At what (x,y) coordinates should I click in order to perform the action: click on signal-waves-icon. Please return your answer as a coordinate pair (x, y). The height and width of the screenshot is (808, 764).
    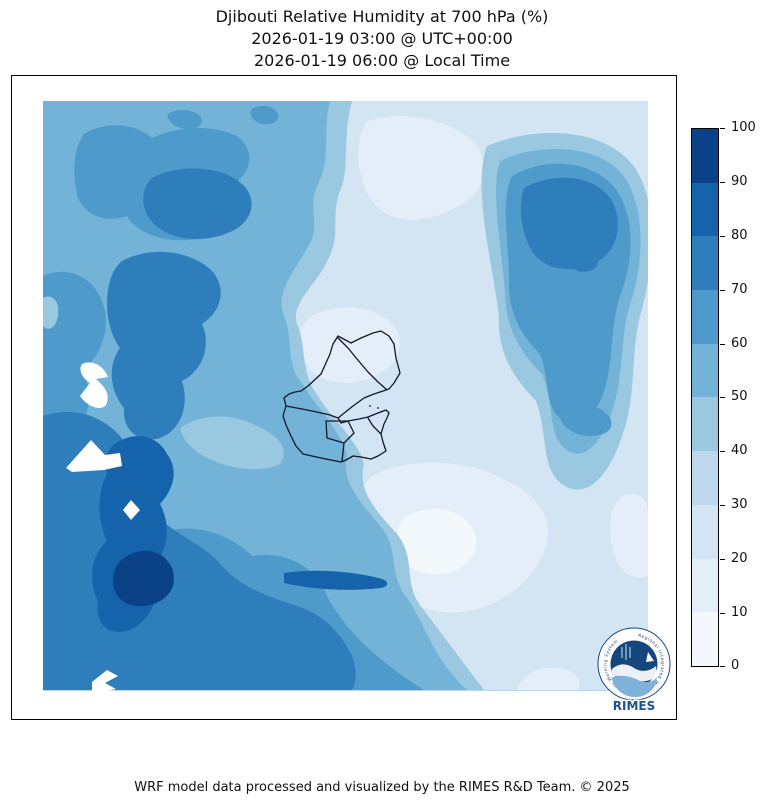
    Looking at the image, I should click on (626, 652).